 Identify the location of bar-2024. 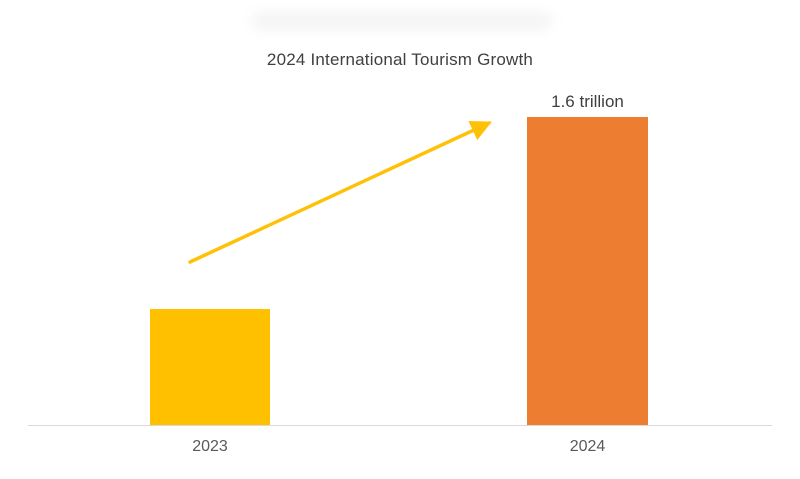
(587, 271).